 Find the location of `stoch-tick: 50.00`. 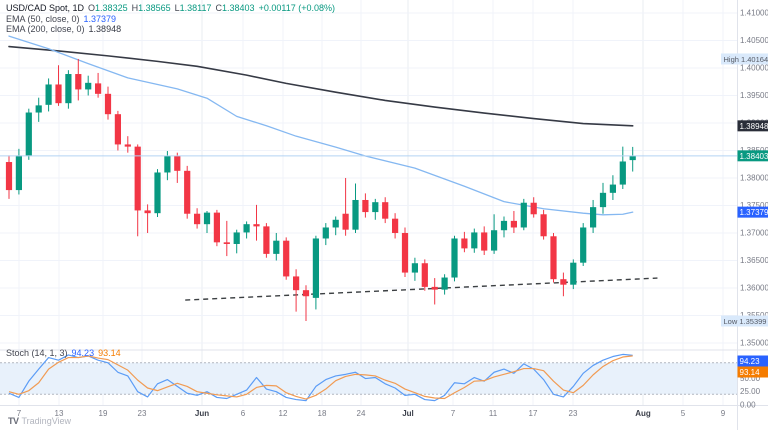

stoch-tick: 50.00 is located at coordinates (750, 378).